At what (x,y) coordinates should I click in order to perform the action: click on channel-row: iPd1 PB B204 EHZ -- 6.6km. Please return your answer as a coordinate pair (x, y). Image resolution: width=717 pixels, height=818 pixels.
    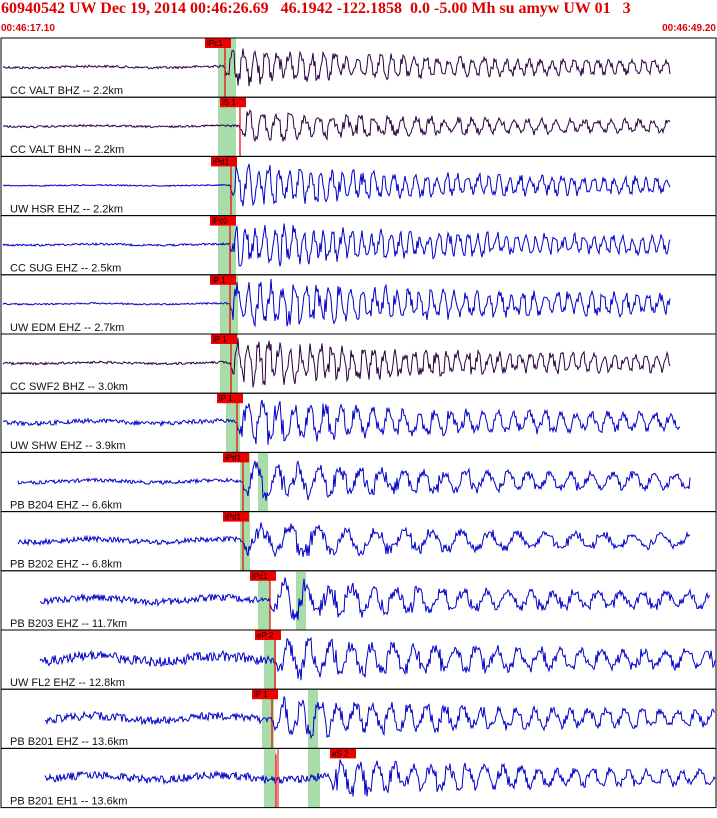
    Looking at the image, I should click on (358, 482).